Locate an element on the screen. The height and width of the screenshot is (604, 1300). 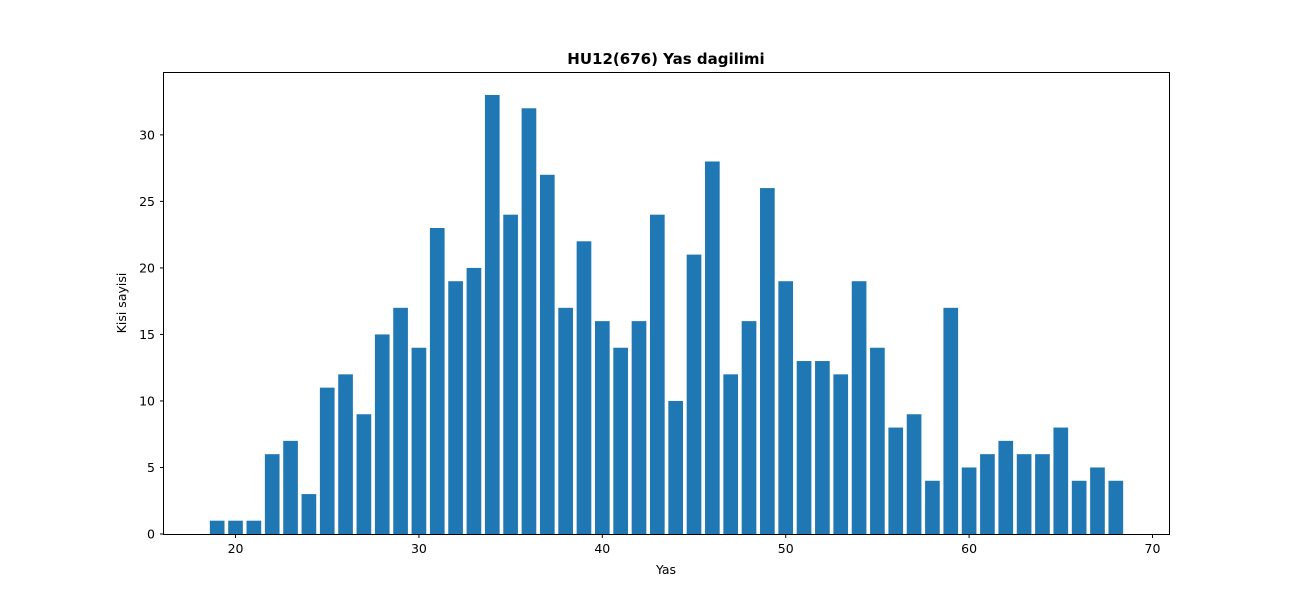
x-tick-label: 70 is located at coordinates (1153, 548).